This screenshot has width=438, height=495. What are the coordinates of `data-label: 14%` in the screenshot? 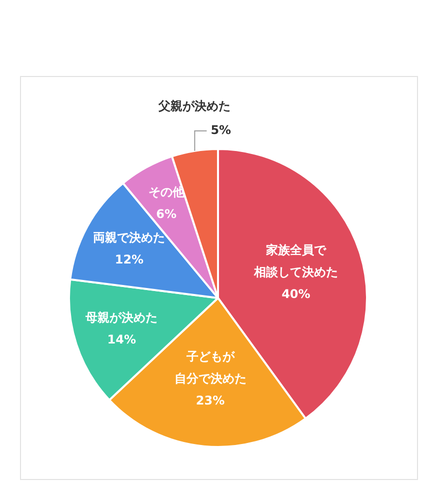 It's located at (121, 339).